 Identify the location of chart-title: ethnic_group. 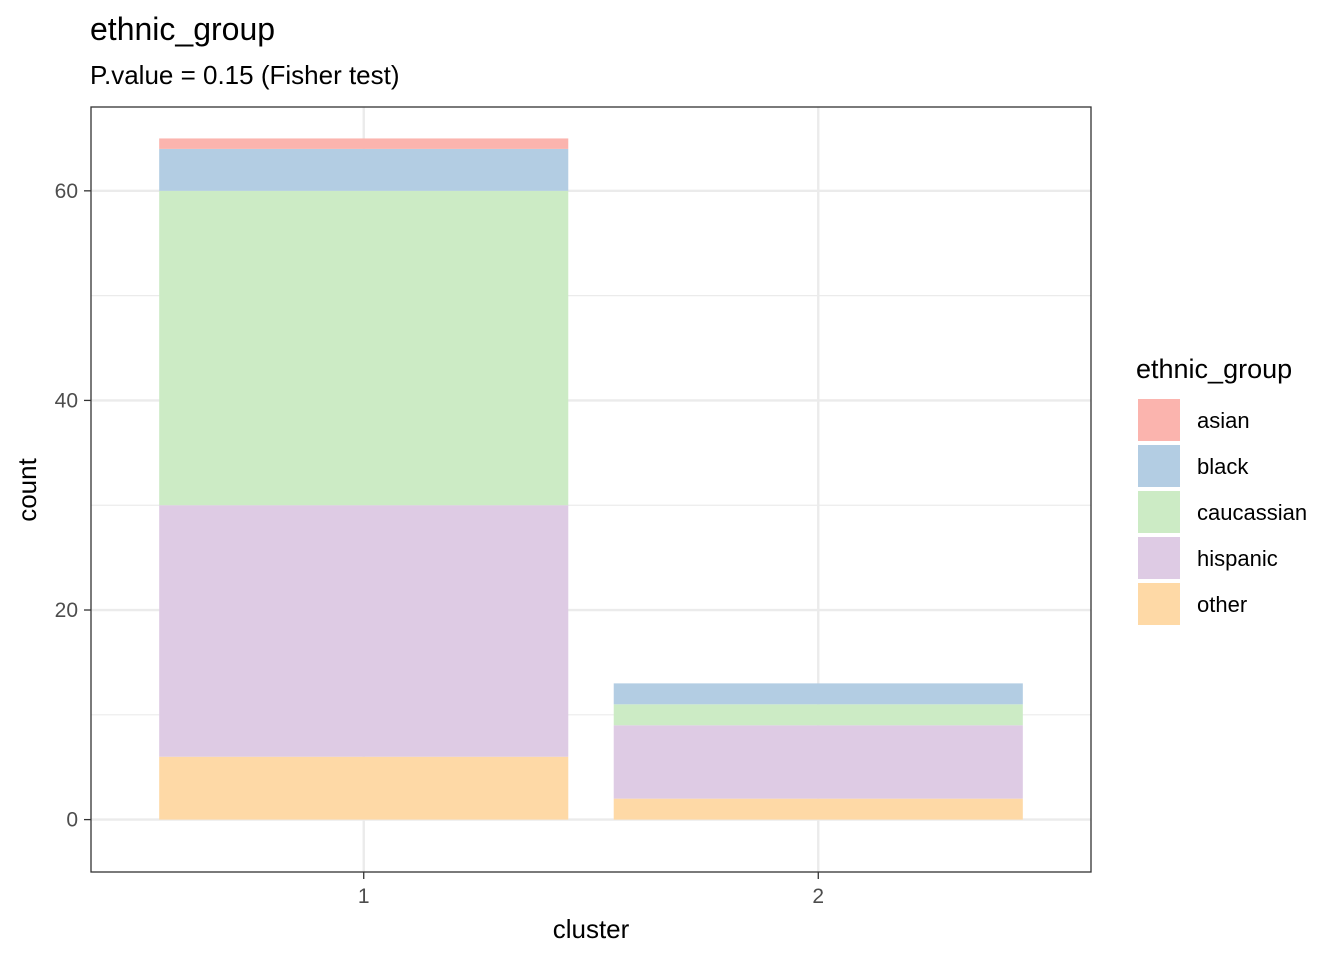
(182, 29).